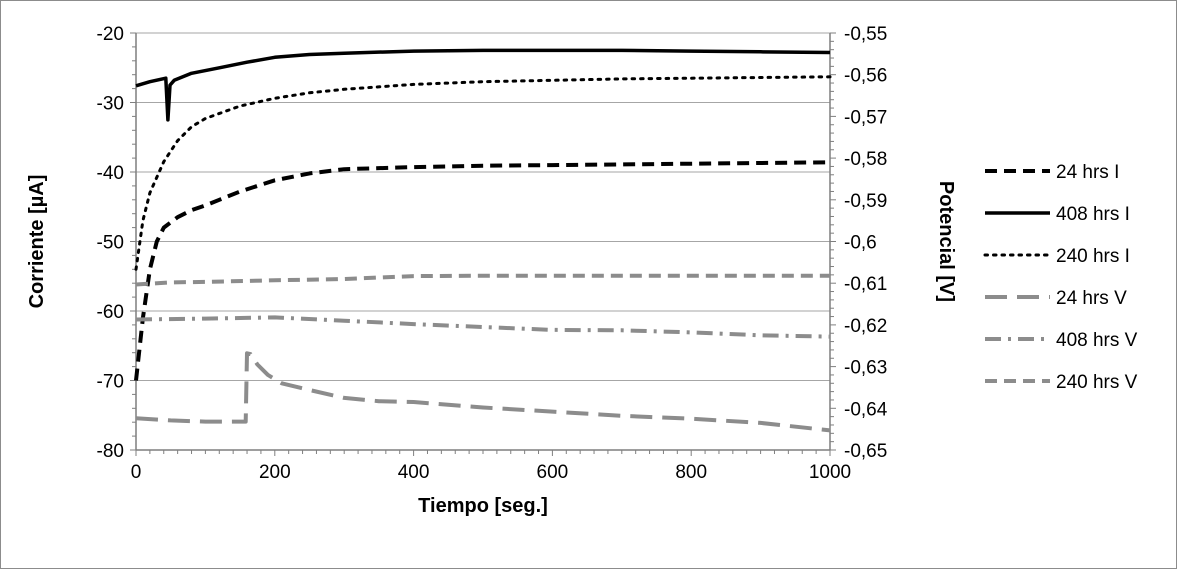 This screenshot has height=569, width=1177. I want to click on x-tick-label: 0, so click(136, 472).